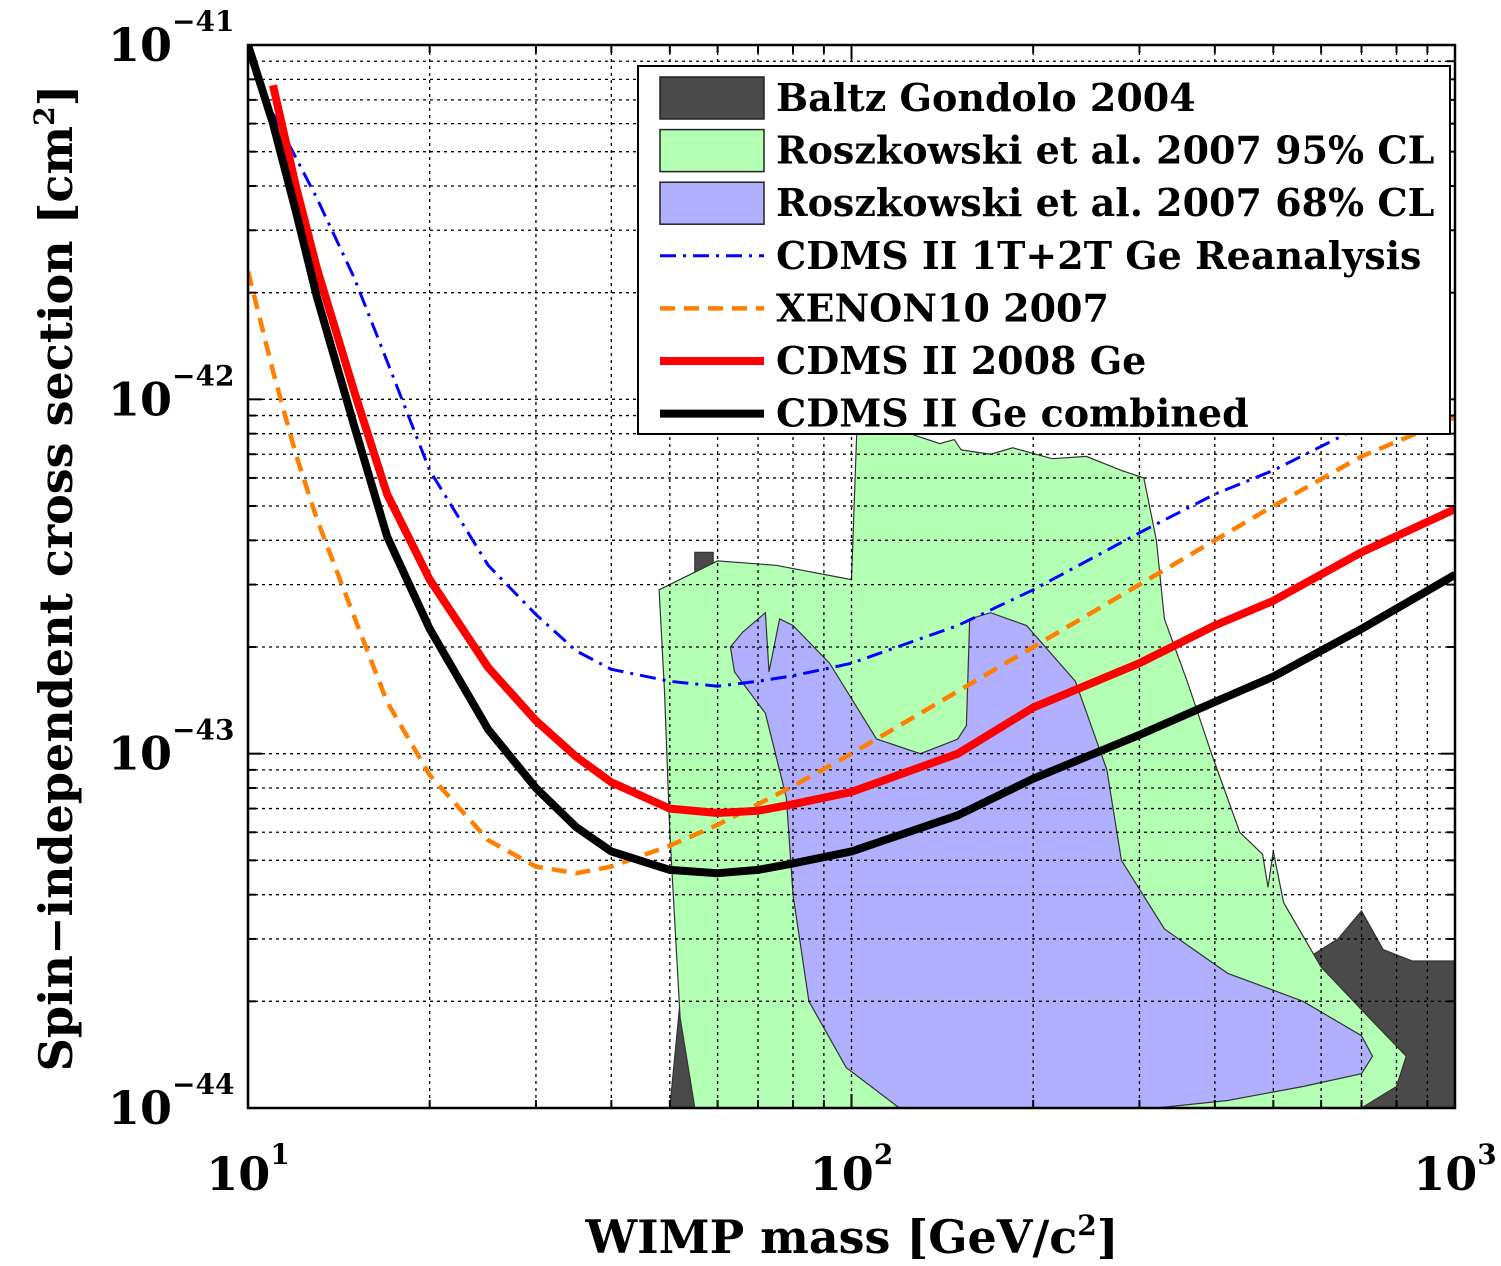  I want to click on y-tick-label: 10−41, so click(171, 38).